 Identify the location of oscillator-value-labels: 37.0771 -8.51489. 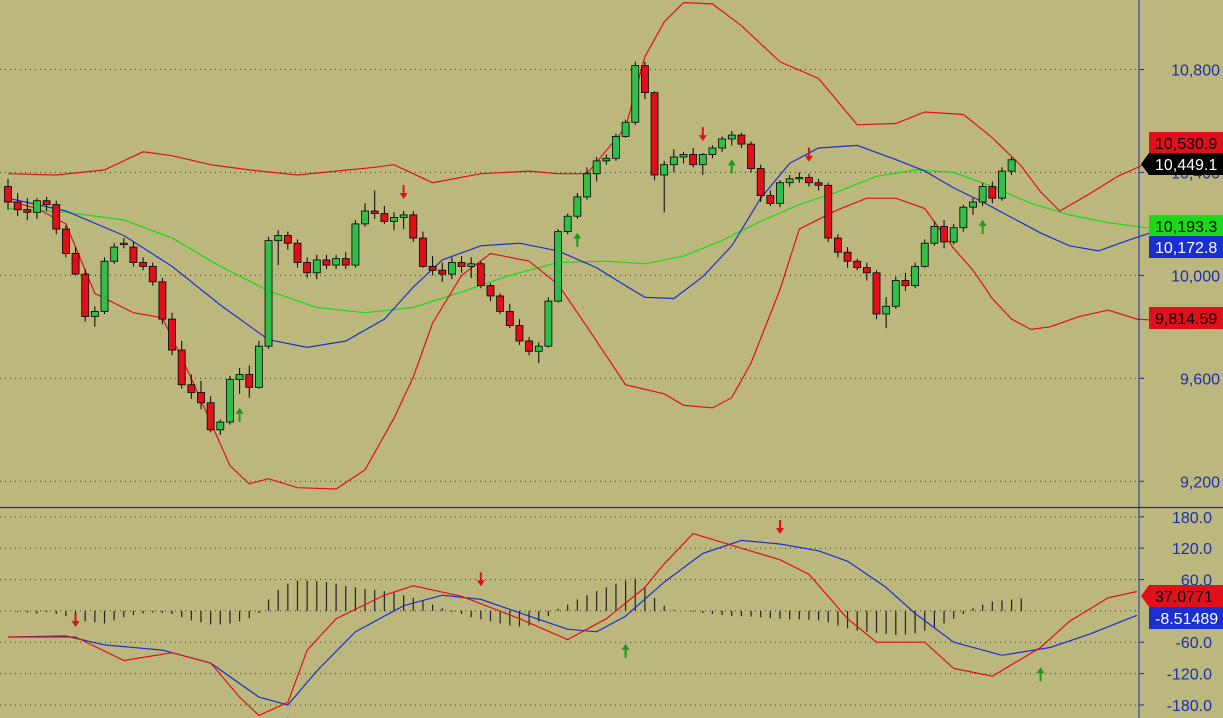
(1182, 607).